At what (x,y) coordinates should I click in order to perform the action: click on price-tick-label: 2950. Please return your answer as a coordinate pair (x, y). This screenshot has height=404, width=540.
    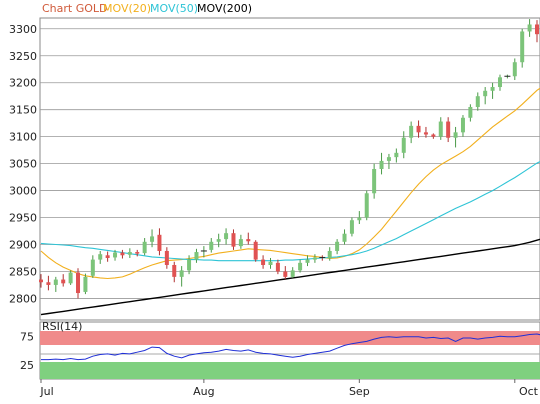
    Looking at the image, I should click on (23, 218).